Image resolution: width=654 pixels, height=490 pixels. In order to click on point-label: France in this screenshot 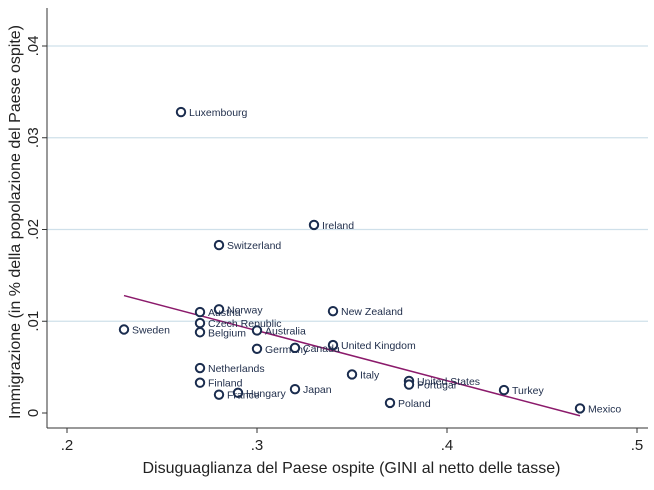, I will do `click(243, 396)`.